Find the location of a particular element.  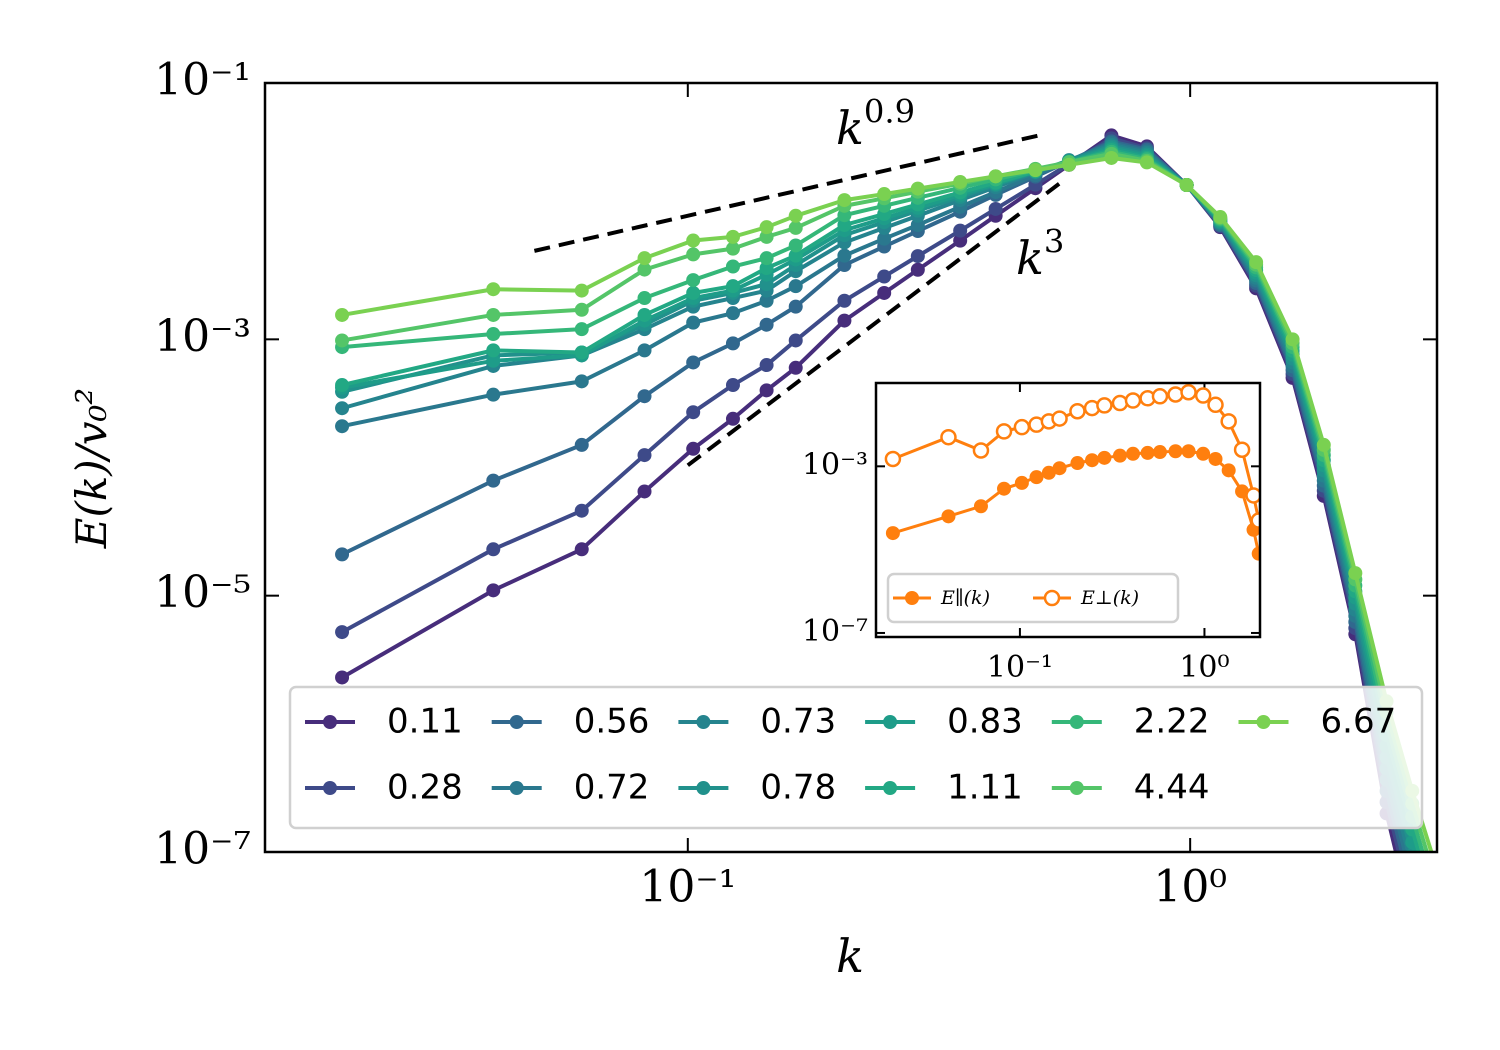

legend-label: E⊥(k) is located at coordinates (1109, 598).